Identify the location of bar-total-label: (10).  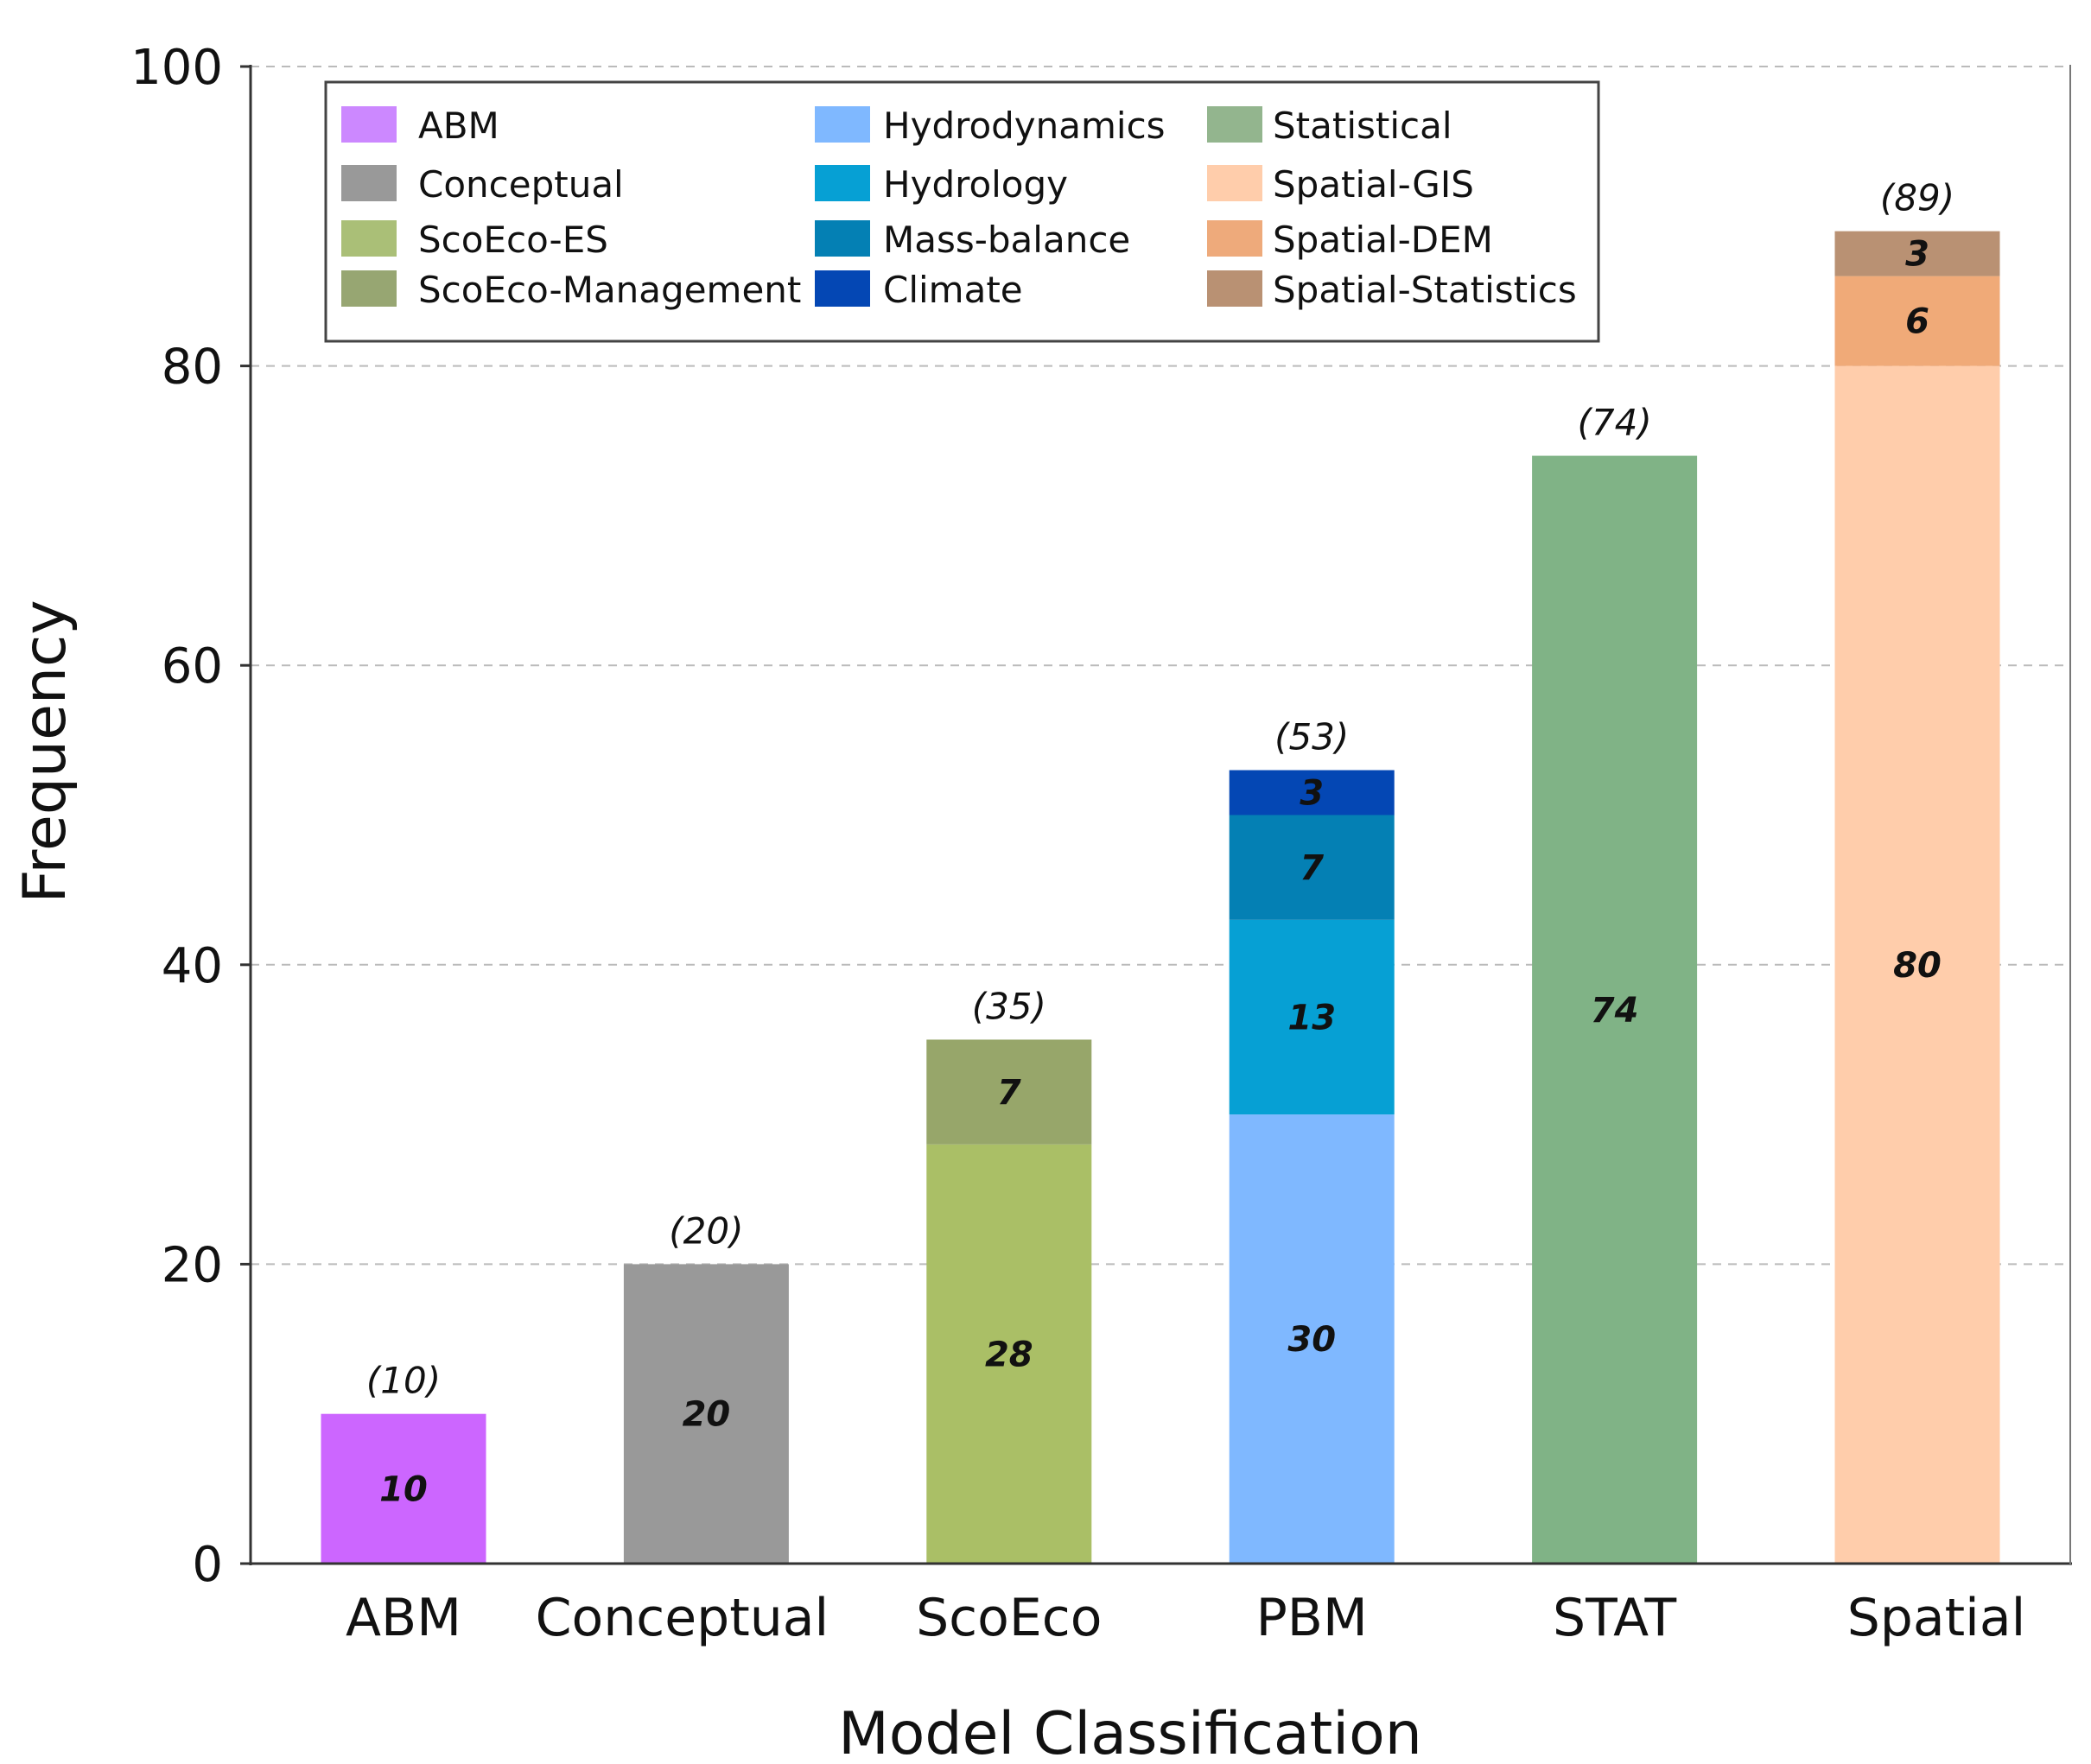
(403, 1381).